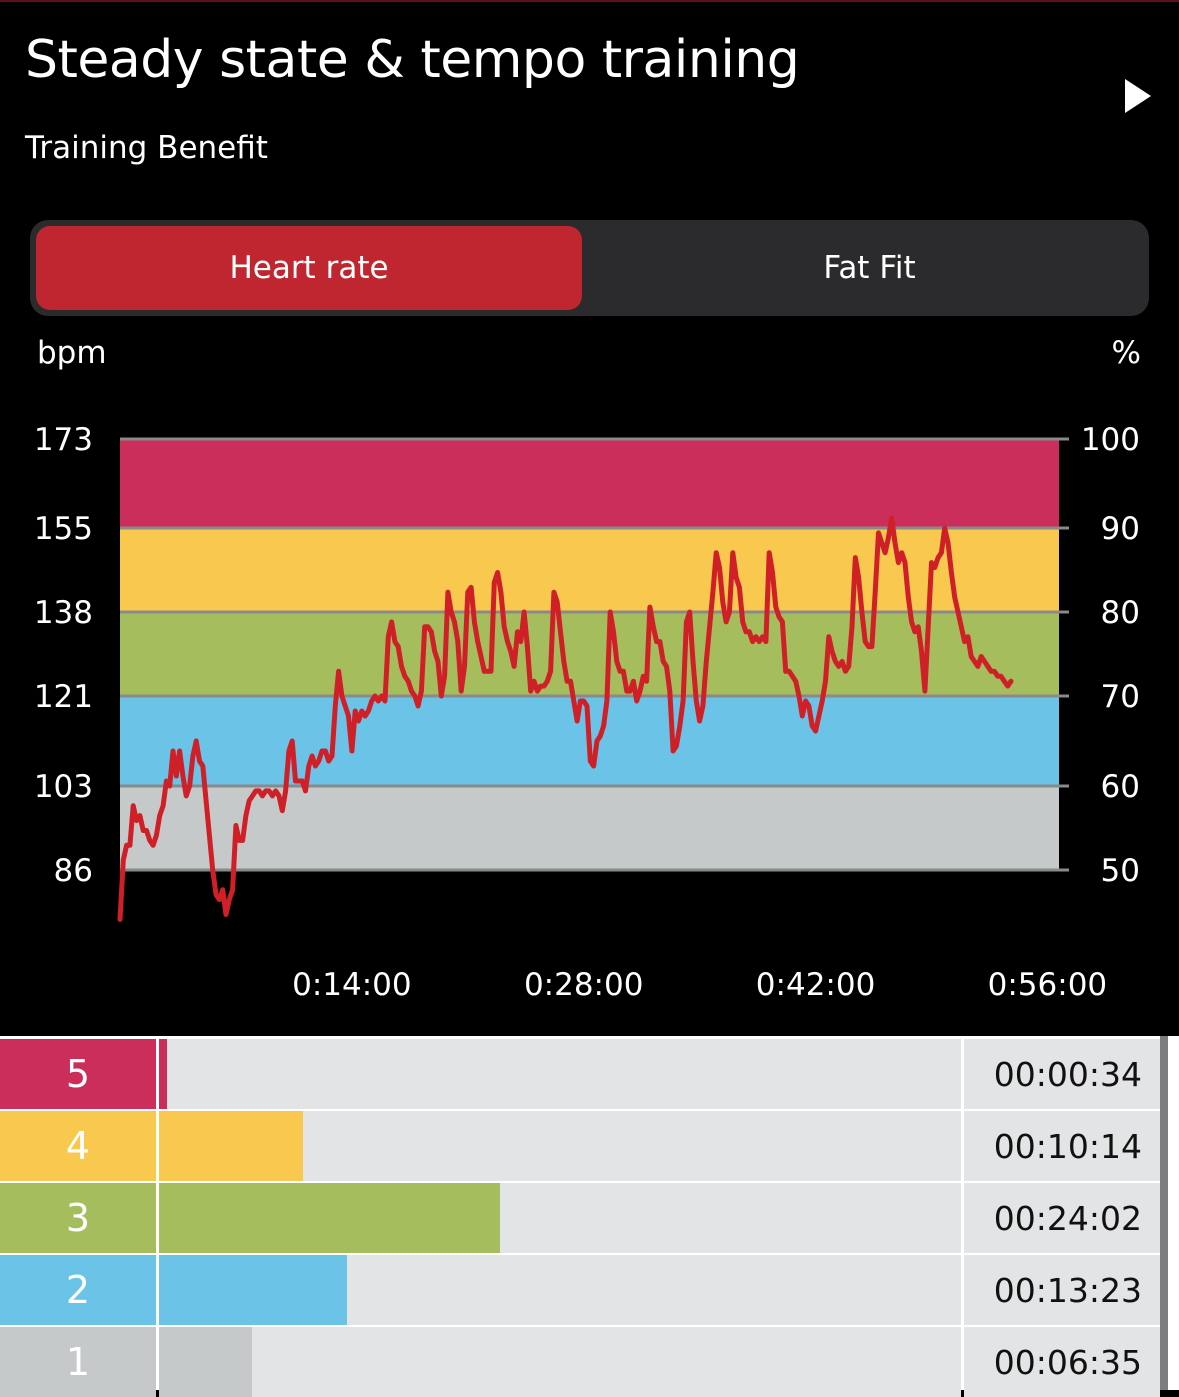  I want to click on play-triangle-icon, so click(1138, 96).